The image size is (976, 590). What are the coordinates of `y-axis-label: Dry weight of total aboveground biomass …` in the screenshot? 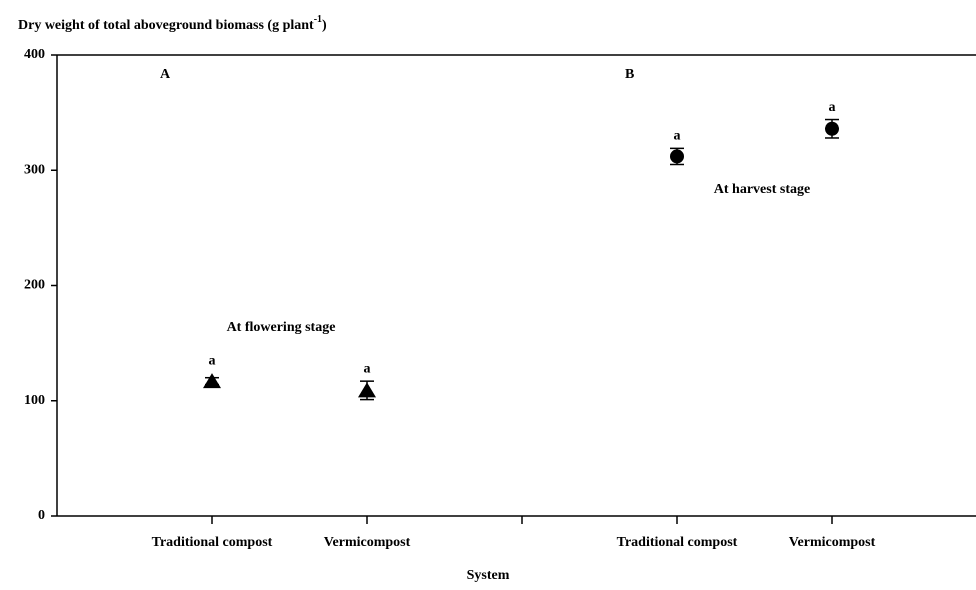 It's located at (172, 23).